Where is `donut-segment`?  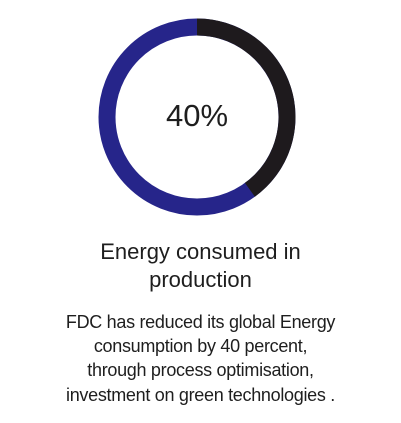
donut-segment is located at coordinates (246, 107).